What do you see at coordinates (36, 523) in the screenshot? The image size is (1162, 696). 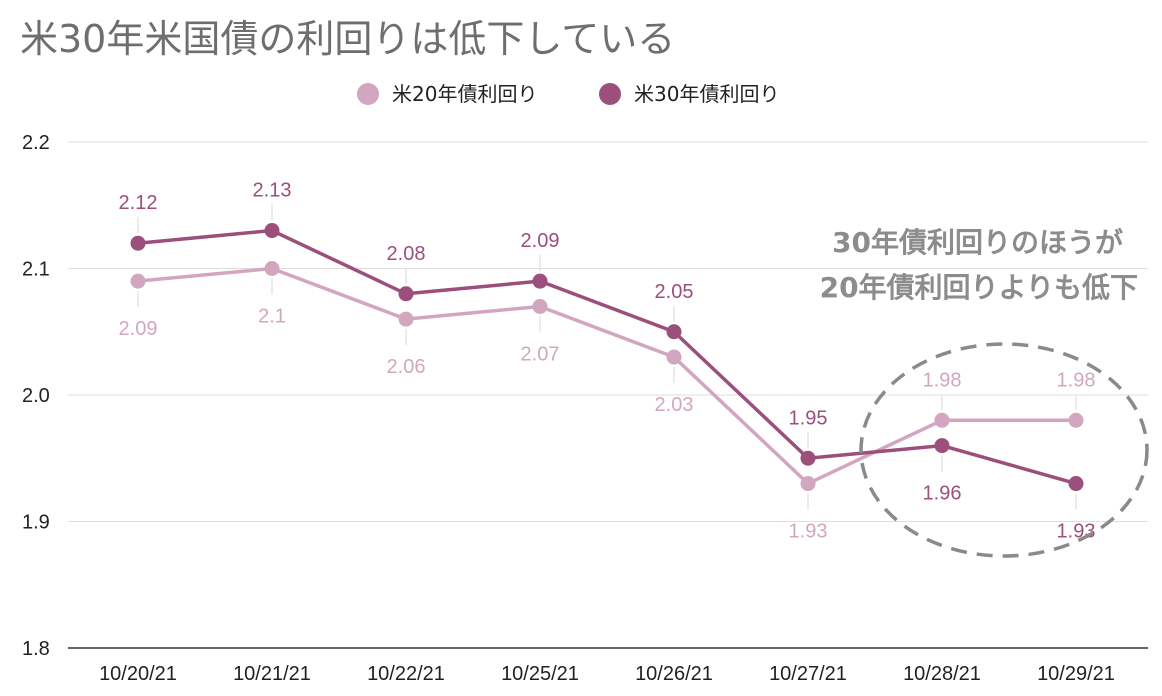 I see `y-tick-label: 1.9` at bounding box center [36, 523].